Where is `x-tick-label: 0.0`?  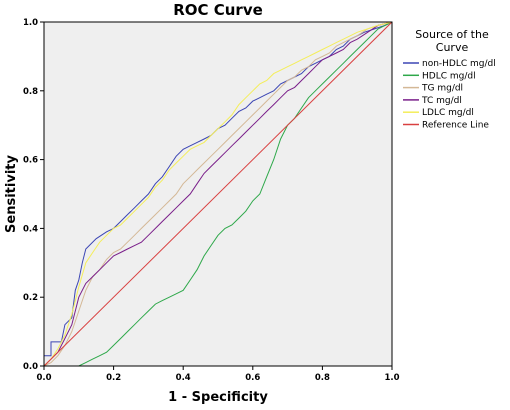 x-tick-label: 0.0 is located at coordinates (43, 378).